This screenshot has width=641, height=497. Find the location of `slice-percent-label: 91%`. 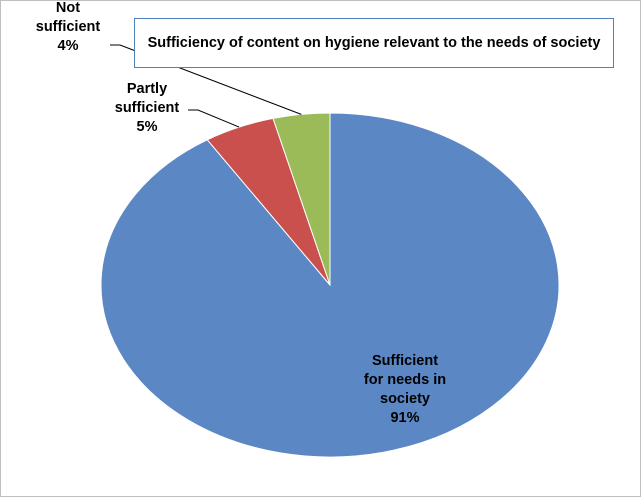

slice-percent-label: 91% is located at coordinates (405, 418).